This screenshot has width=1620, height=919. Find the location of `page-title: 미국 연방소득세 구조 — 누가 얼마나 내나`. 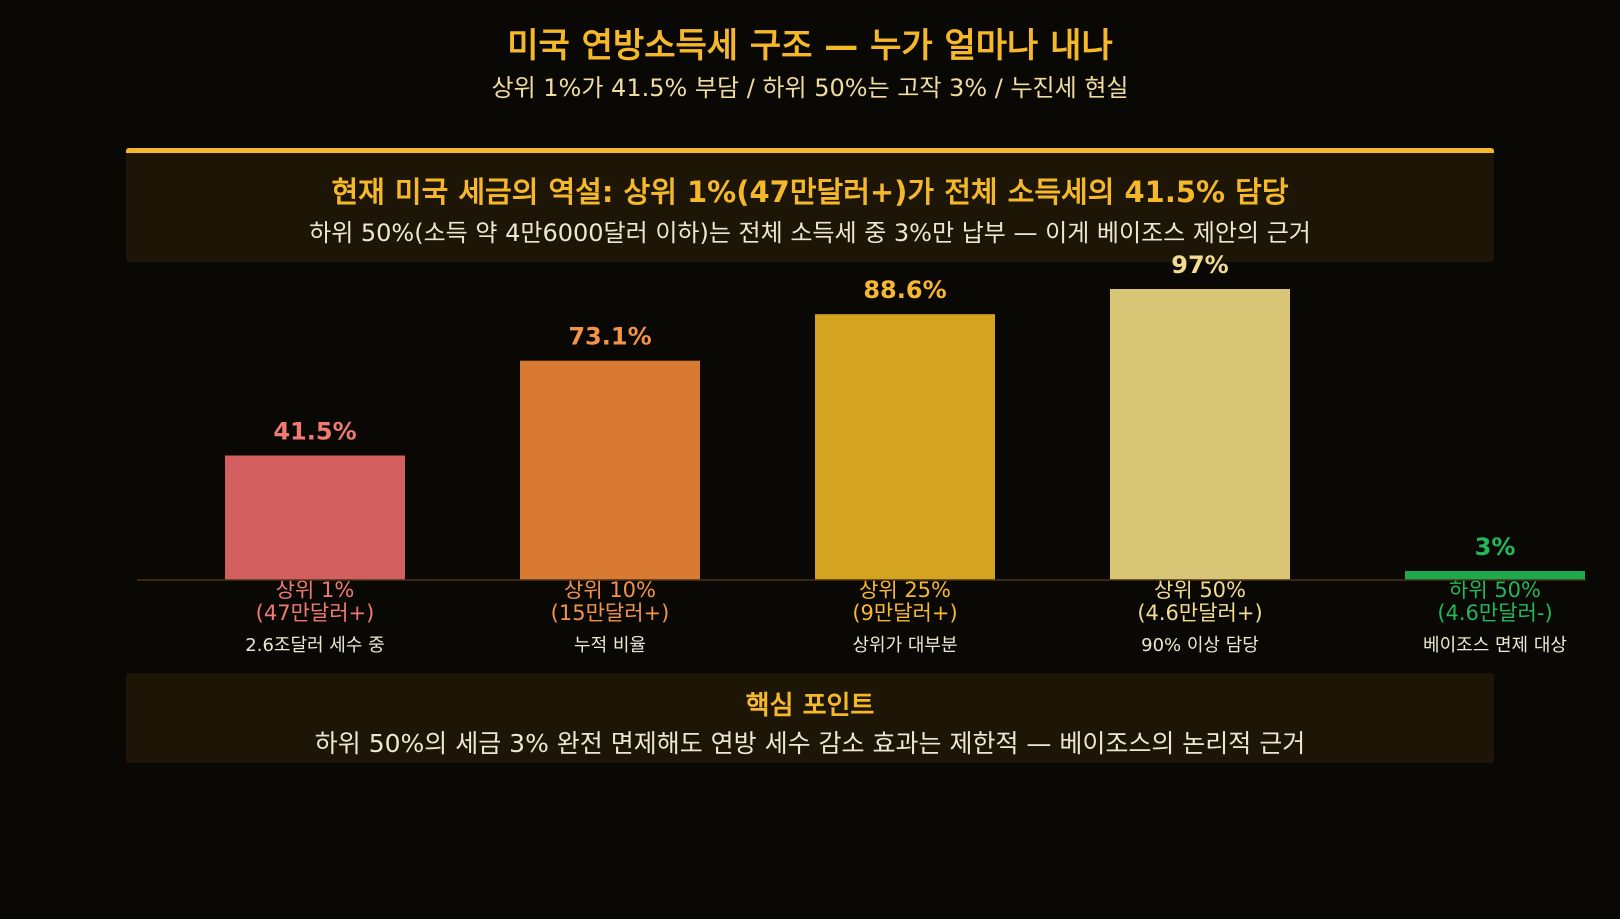

page-title: 미국 연방소득세 구조 — 누가 얼마나 내나 is located at coordinates (810, 46).